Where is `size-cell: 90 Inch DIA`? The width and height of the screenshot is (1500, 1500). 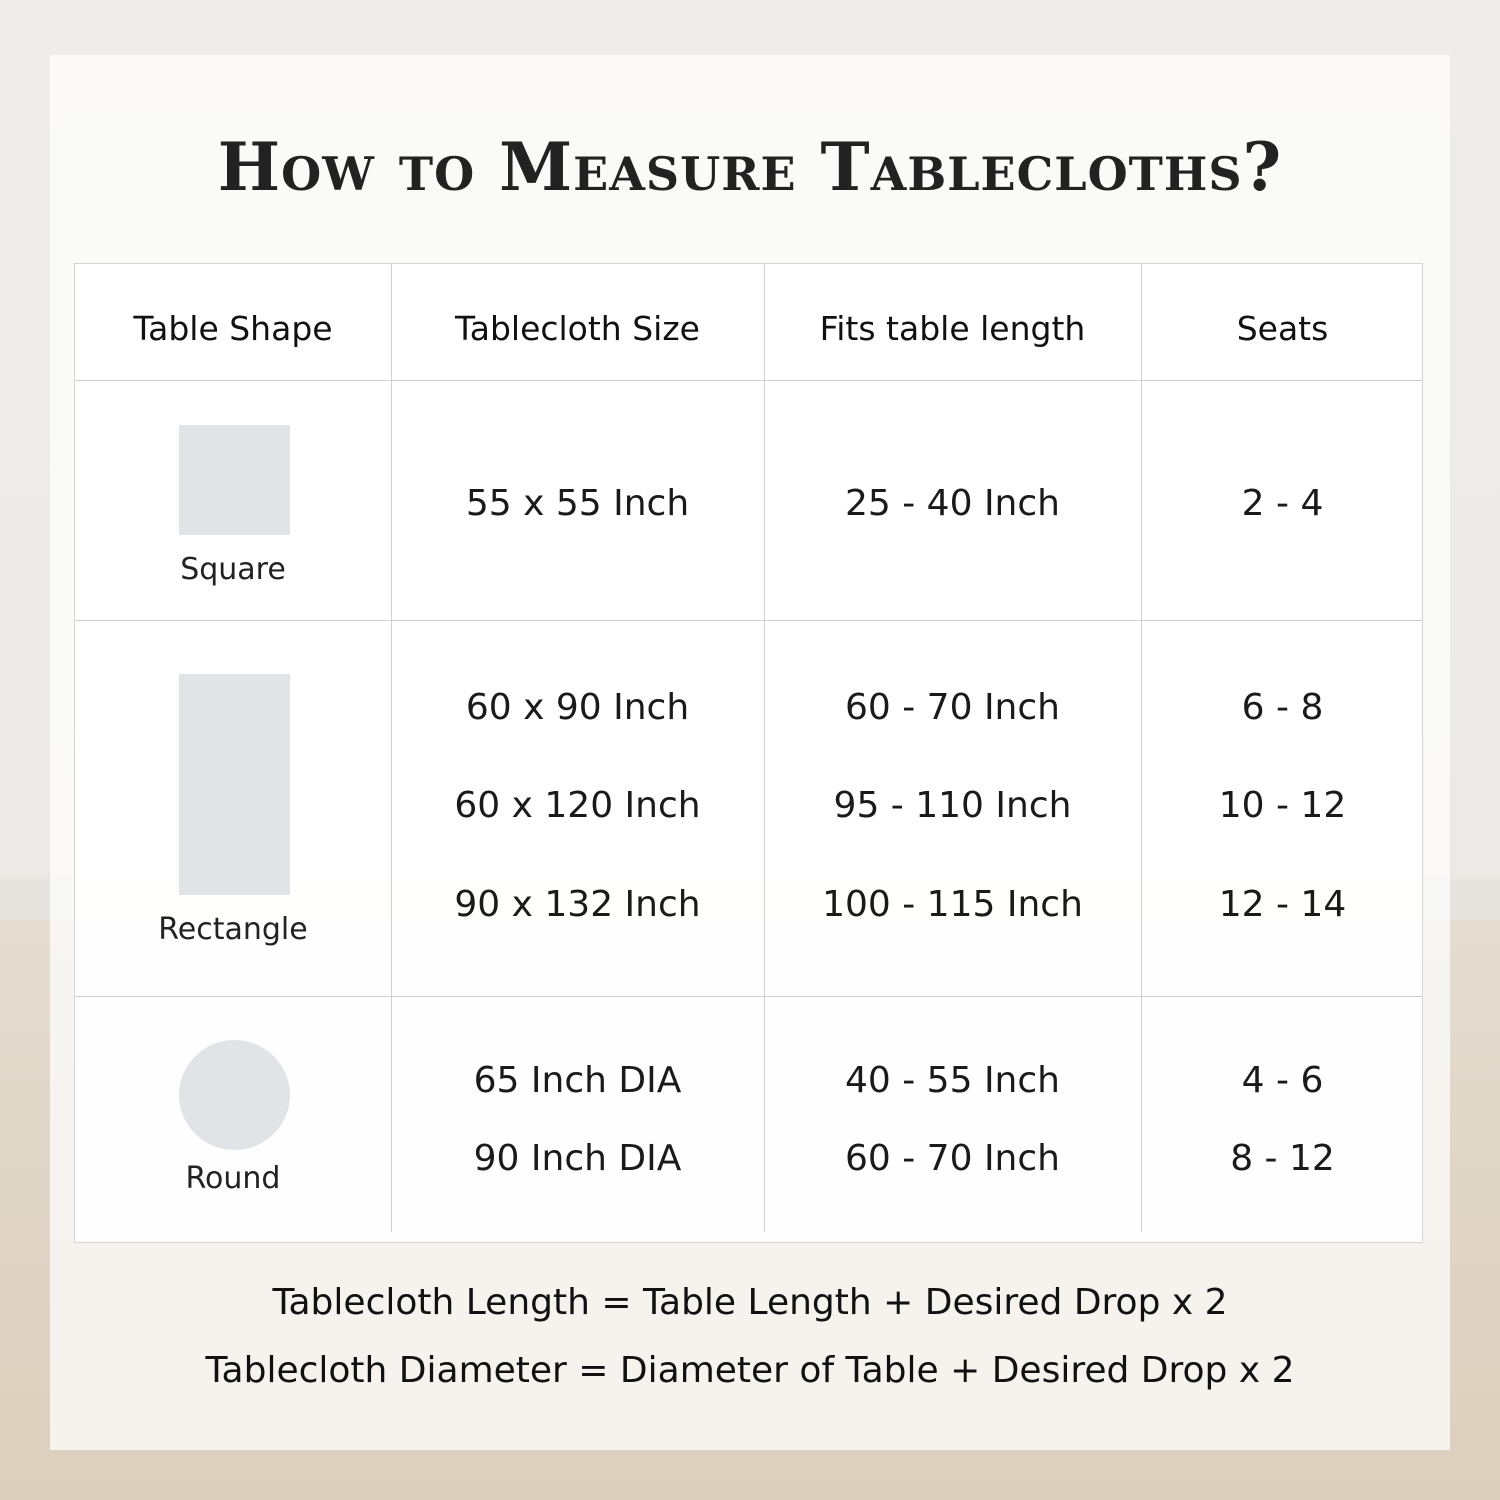 size-cell: 90 Inch DIA is located at coordinates (577, 1158).